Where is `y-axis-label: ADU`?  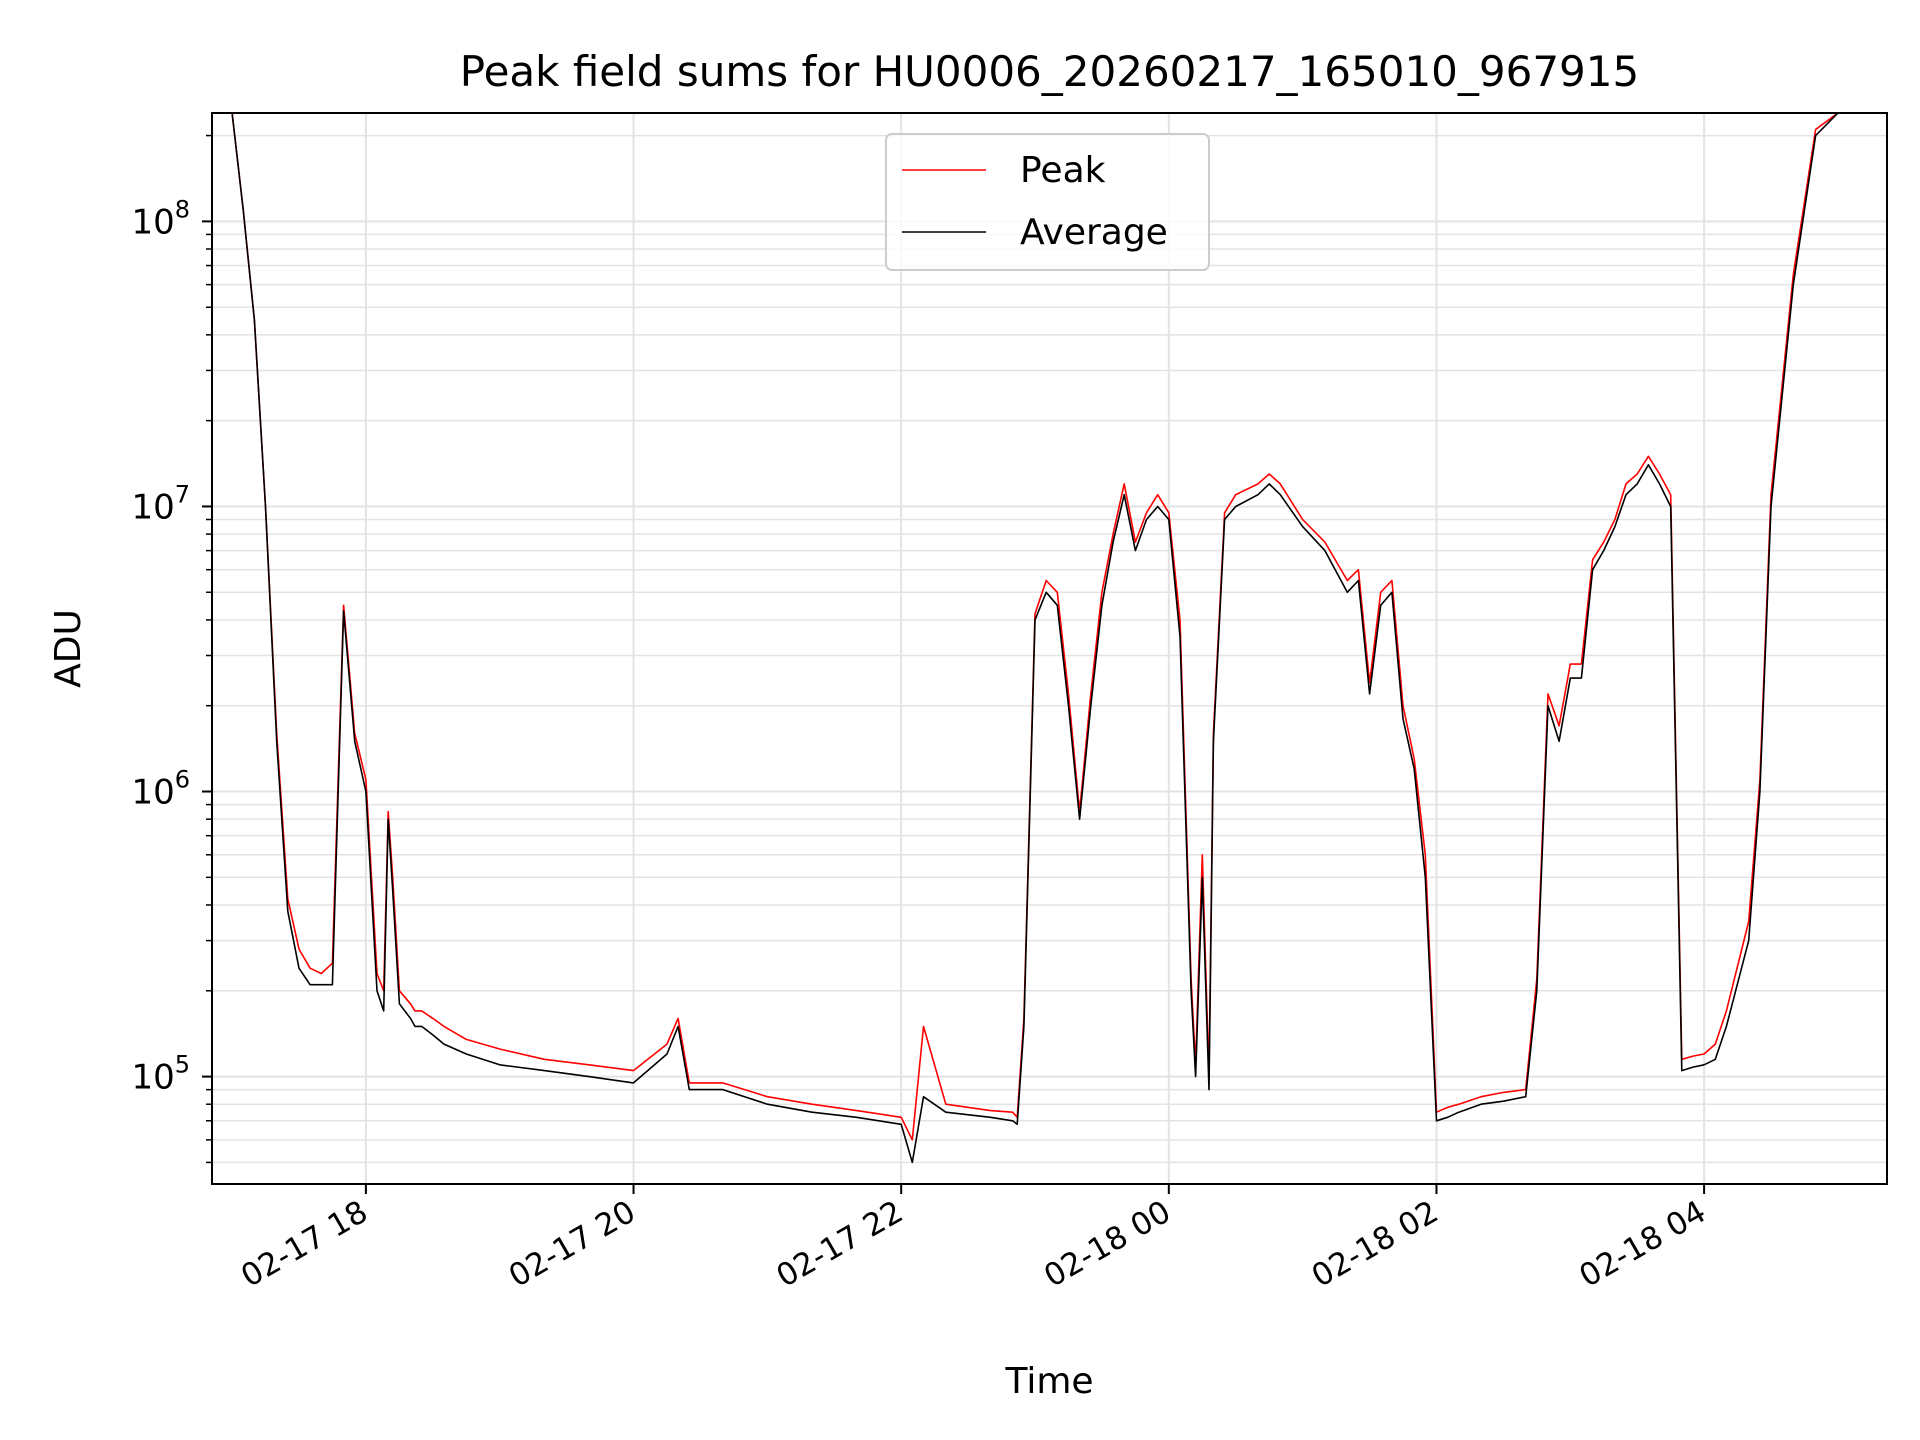 y-axis-label: ADU is located at coordinates (68, 648).